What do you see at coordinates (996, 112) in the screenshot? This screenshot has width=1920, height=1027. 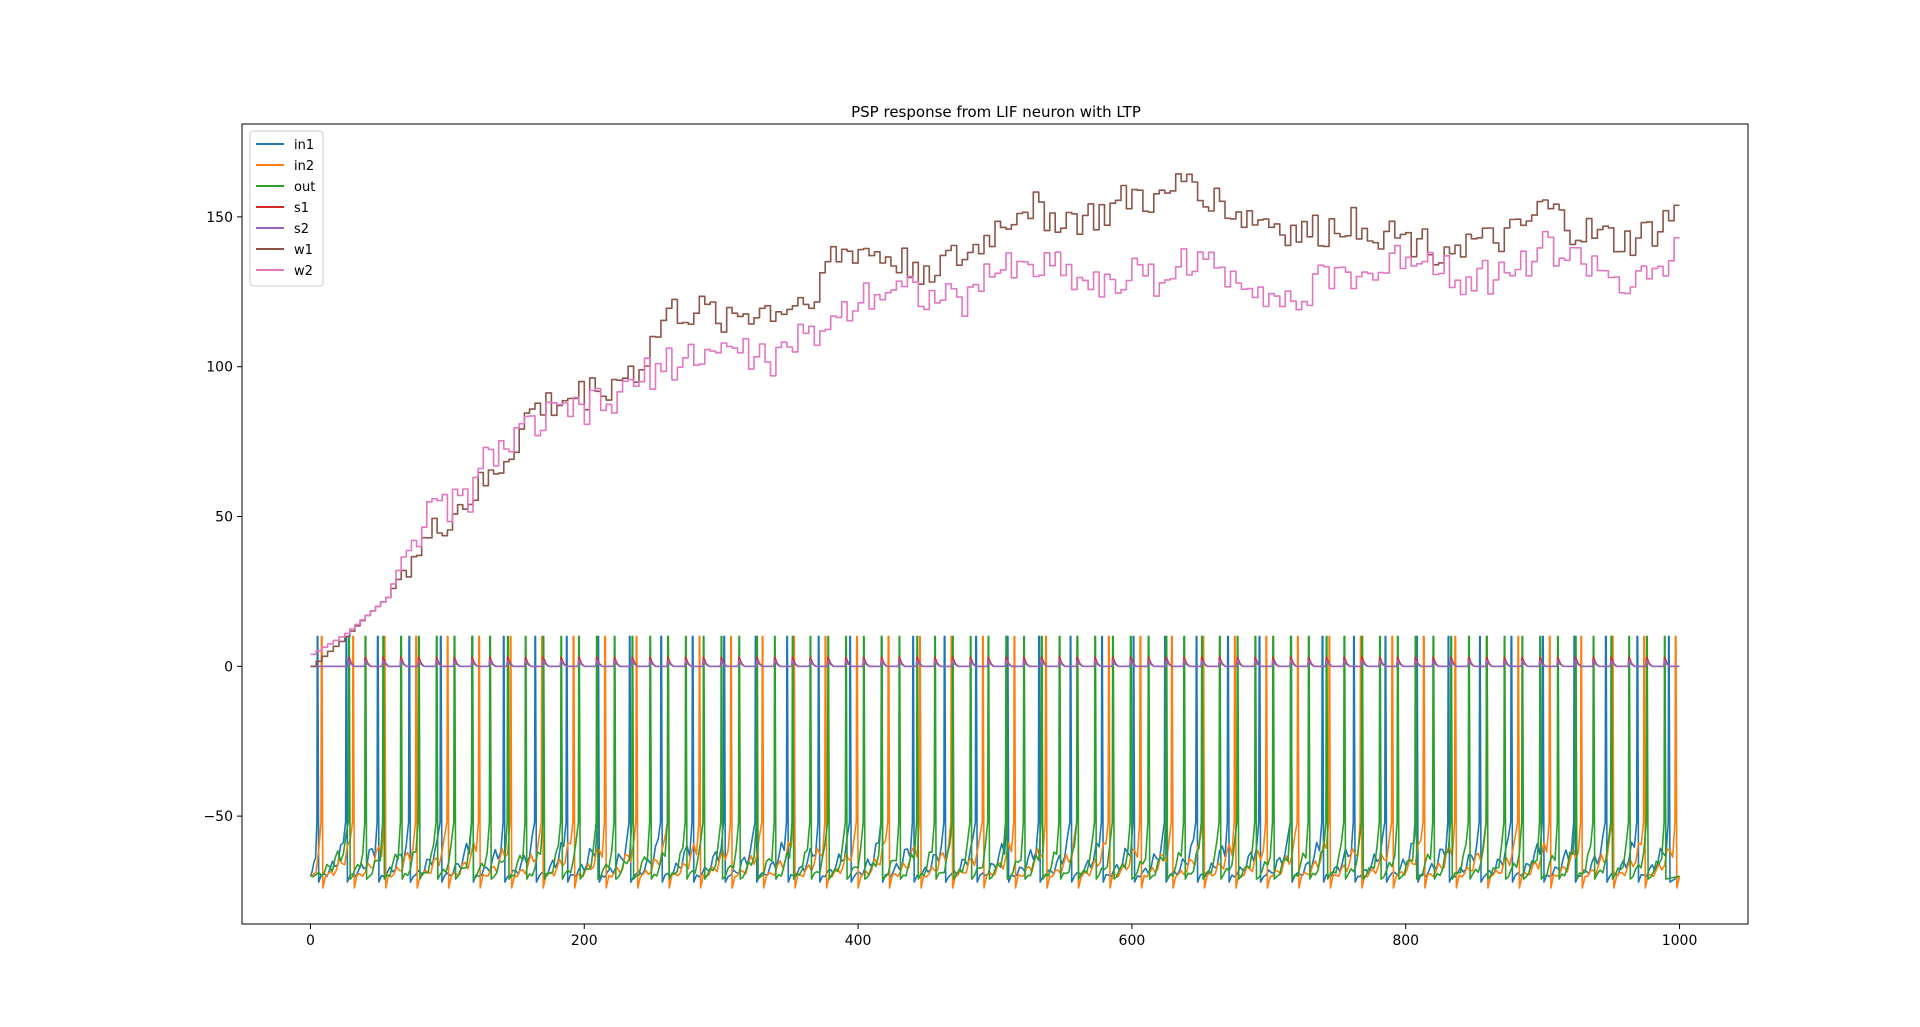 I see `chart-title: PSP response from LIF neuron with LTP` at bounding box center [996, 112].